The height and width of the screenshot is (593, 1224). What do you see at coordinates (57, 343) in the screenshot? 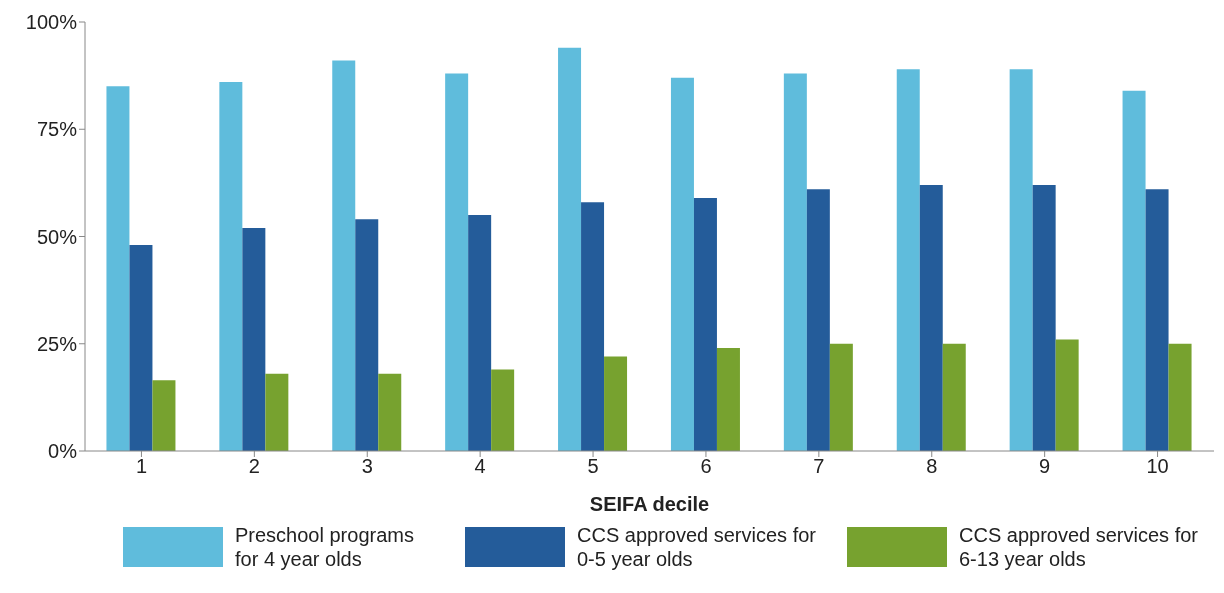
I see `y-tick-label: 25%` at bounding box center [57, 343].